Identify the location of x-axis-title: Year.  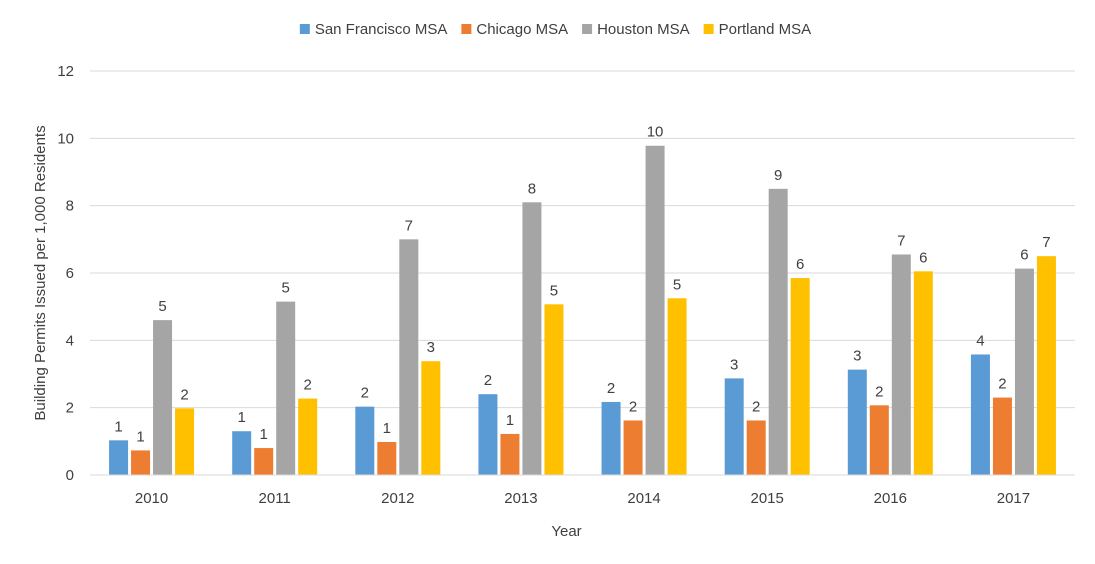
(566, 531).